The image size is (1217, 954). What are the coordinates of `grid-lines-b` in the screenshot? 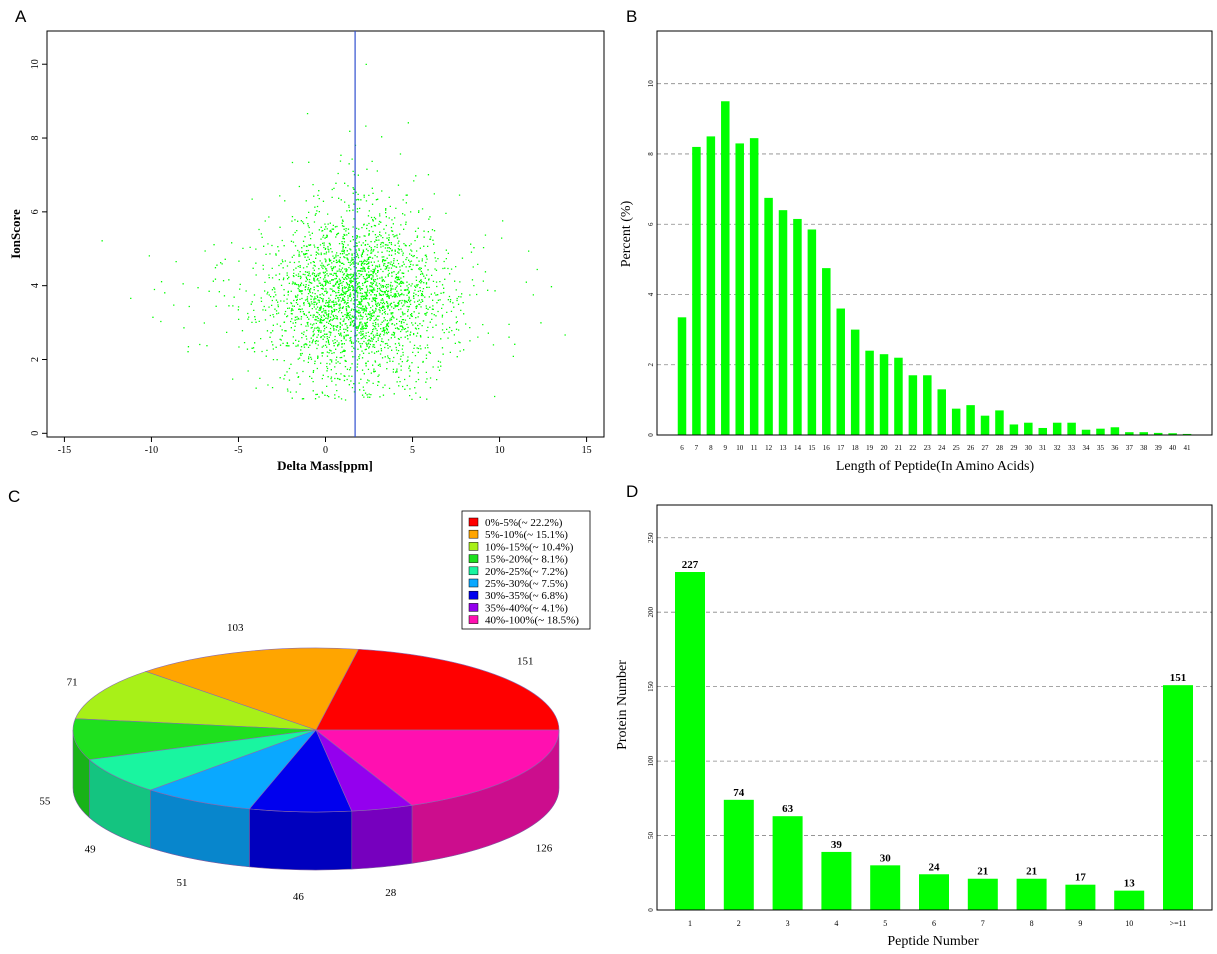 It's located at (934, 224).